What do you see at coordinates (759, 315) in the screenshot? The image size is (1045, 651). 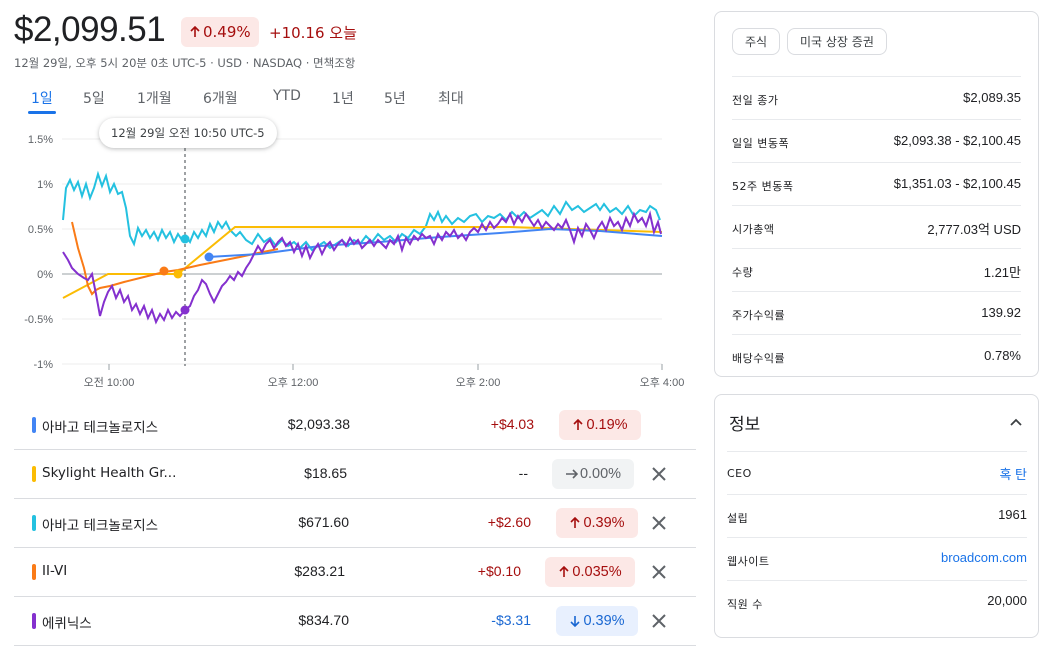 I see `stat-label: 주가수익률` at bounding box center [759, 315].